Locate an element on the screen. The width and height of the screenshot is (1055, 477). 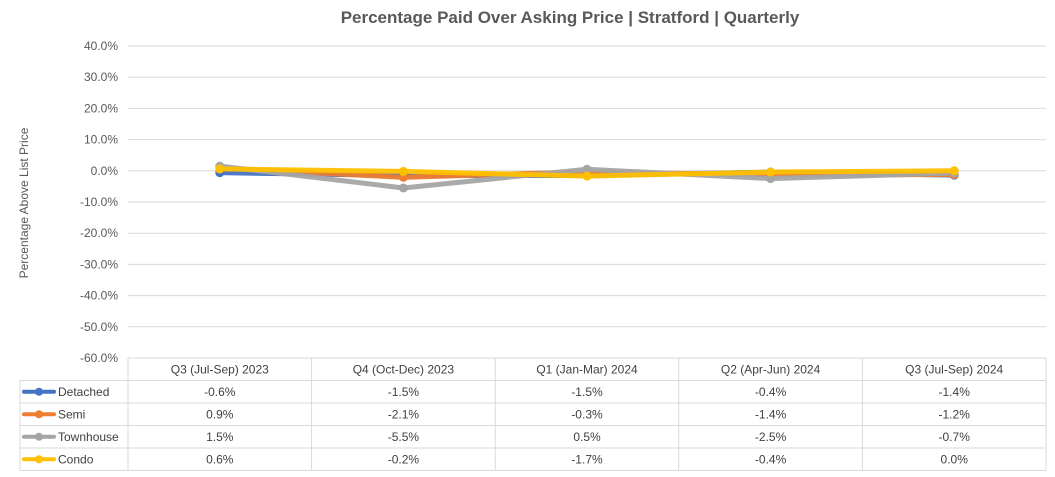
y-tick-label: -30.0% is located at coordinates (99, 264).